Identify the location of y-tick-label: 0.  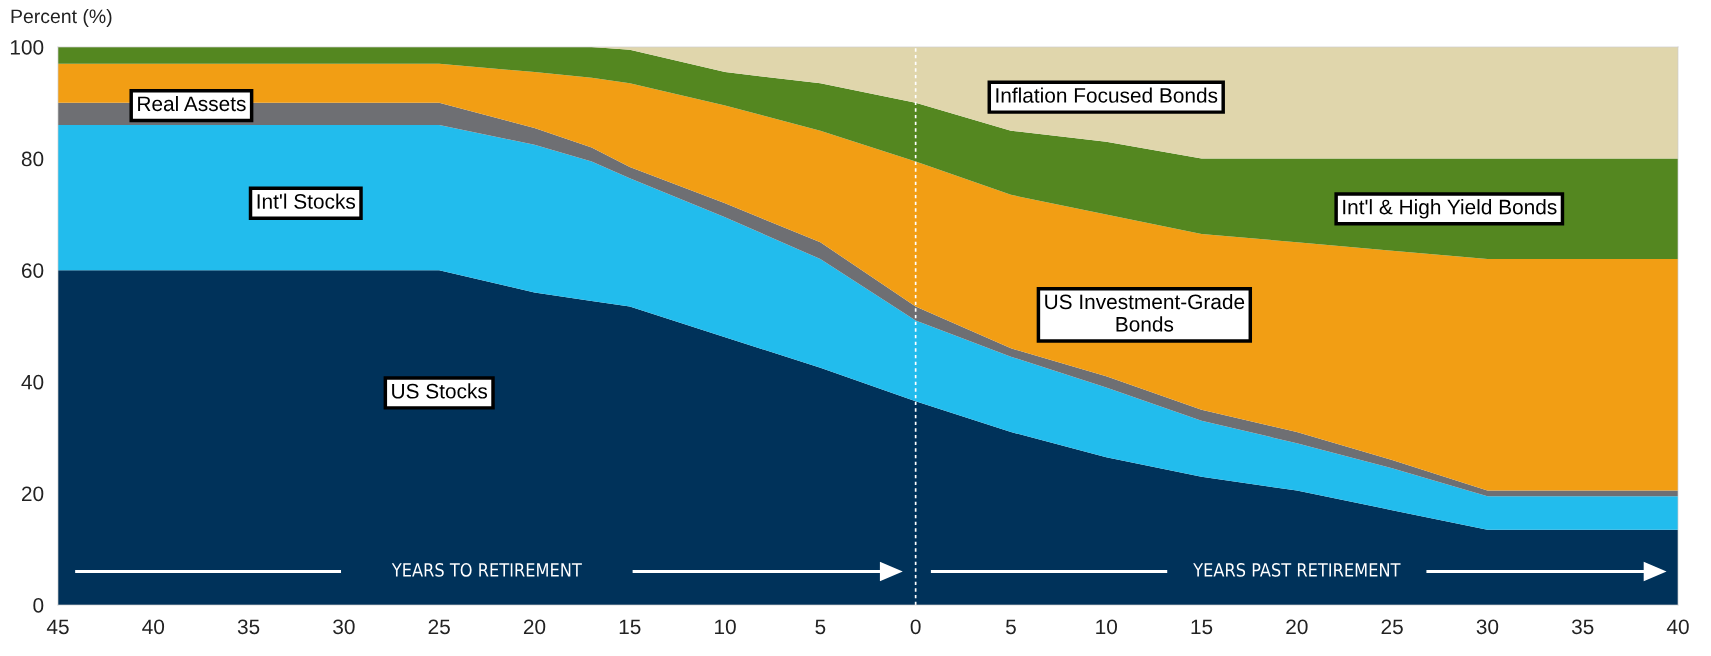
(38, 605).